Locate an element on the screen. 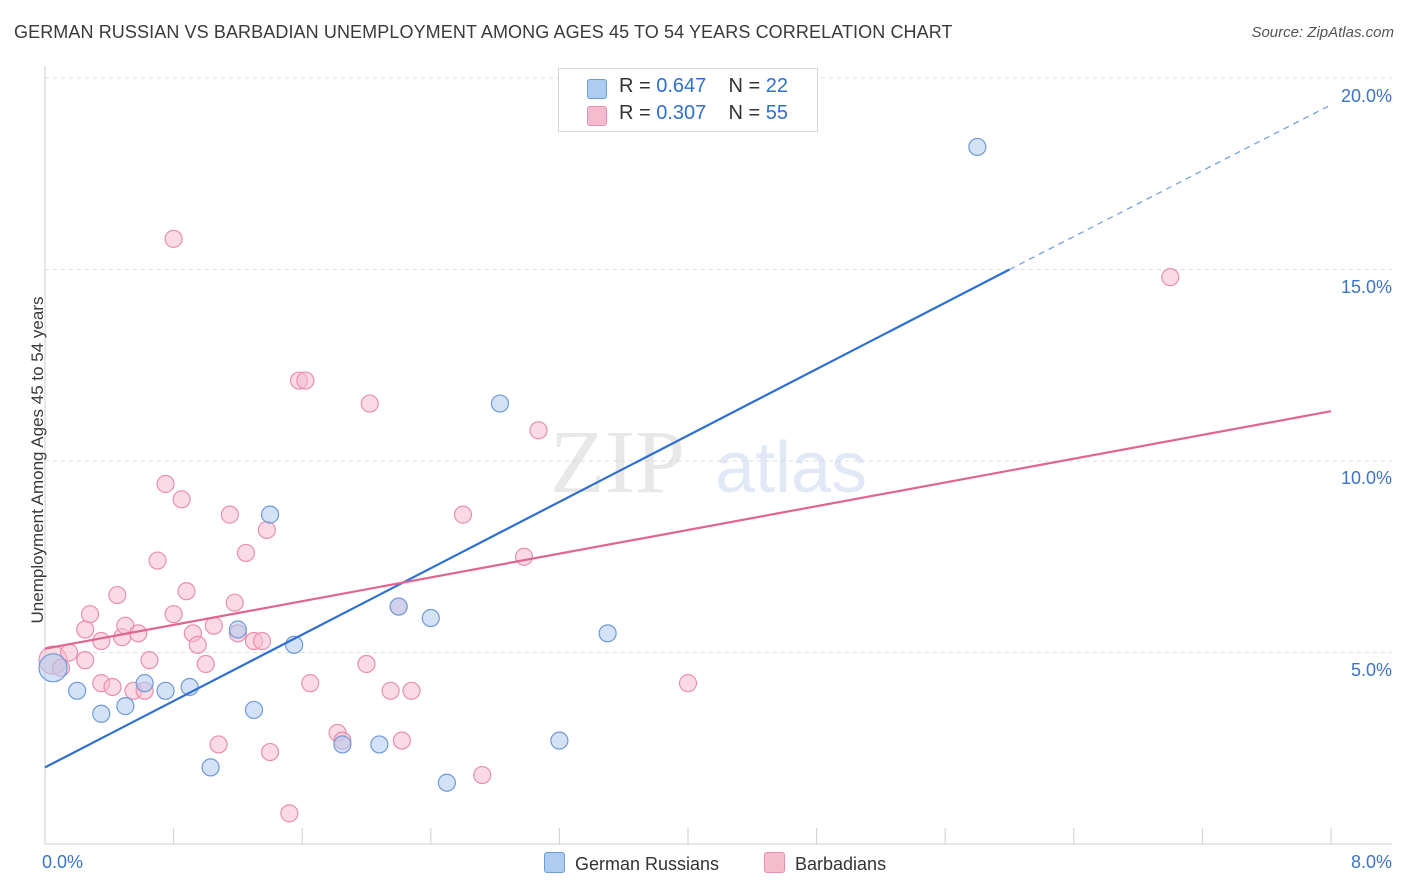  watermark: ZIP atlas is located at coordinates (708, 462).